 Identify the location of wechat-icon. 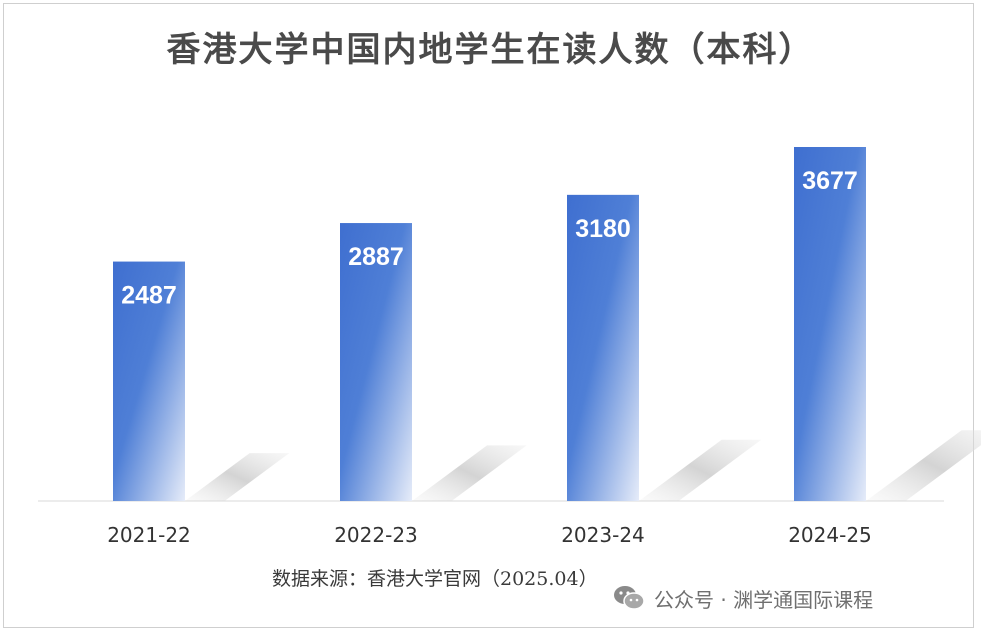
(629, 598).